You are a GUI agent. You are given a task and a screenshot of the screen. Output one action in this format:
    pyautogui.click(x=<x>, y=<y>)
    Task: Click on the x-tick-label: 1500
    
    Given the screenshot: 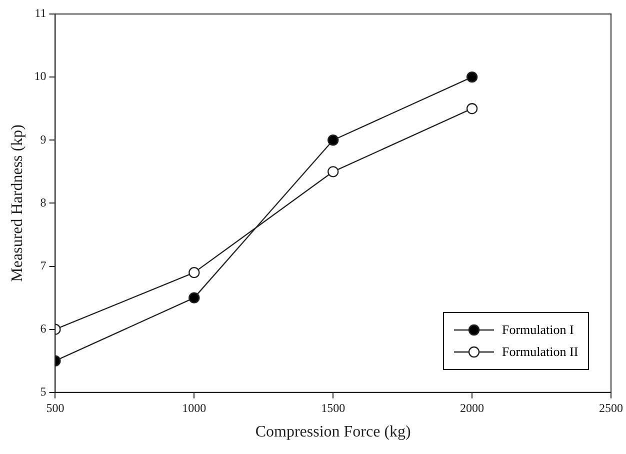 What is the action you would take?
    pyautogui.click(x=333, y=407)
    